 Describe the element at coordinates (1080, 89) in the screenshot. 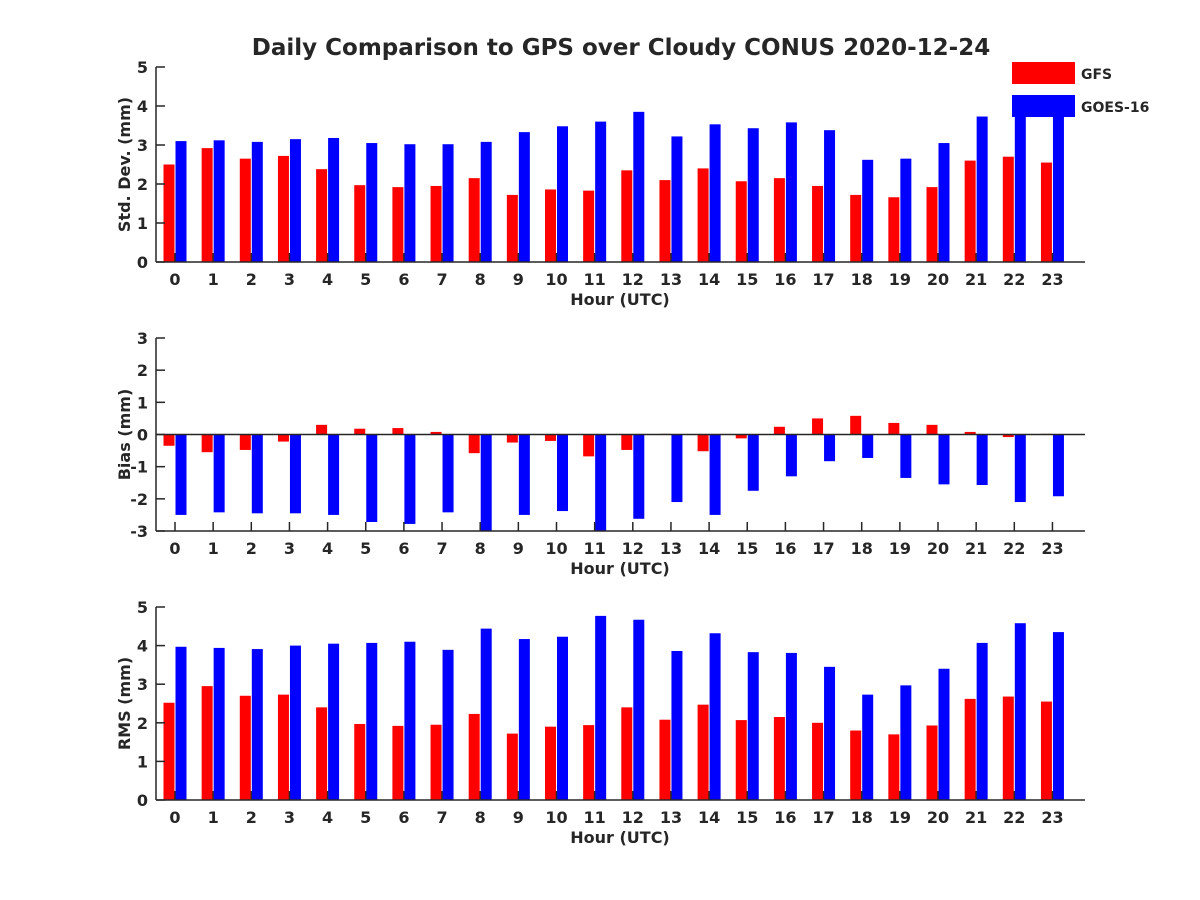

I see `legend: GFS GOES-16` at that location.